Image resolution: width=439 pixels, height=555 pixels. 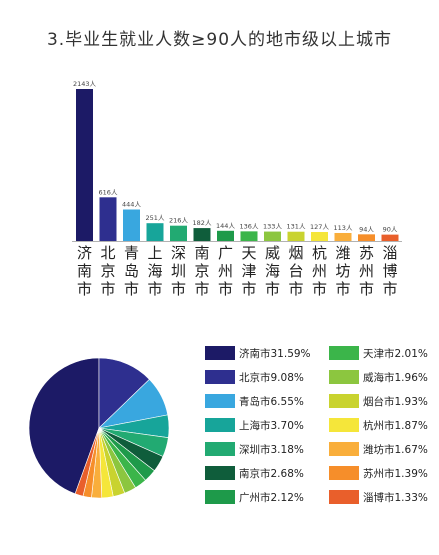 What do you see at coordinates (202, 223) in the screenshot?
I see `bar-value-label: 182人` at bounding box center [202, 223].